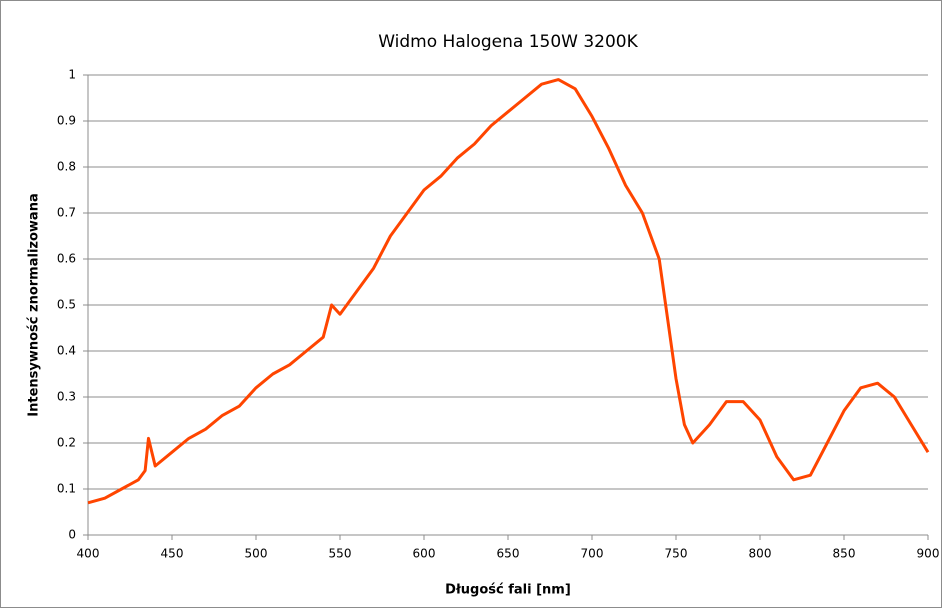 This screenshot has width=942, height=608. Describe the element at coordinates (88, 554) in the screenshot. I see `x-tick-label: 400` at that location.